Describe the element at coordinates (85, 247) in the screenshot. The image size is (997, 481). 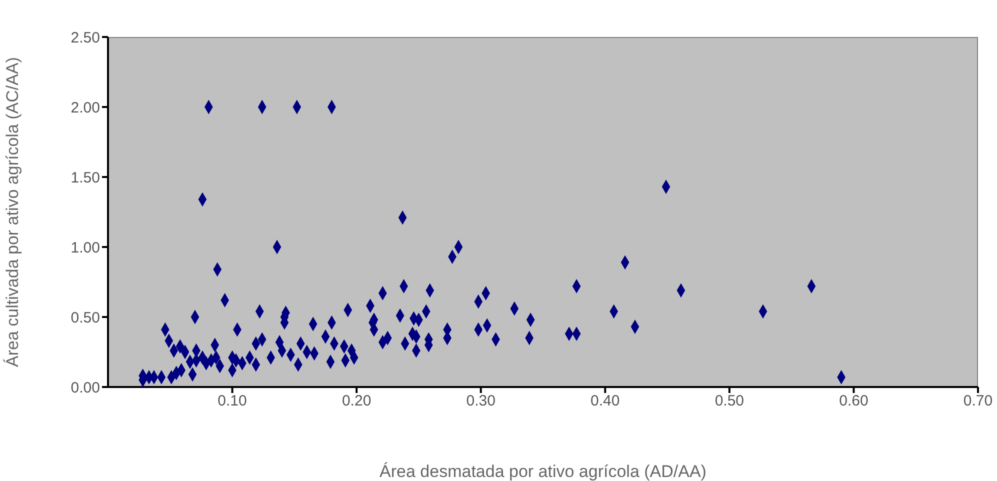
I see `y-tick-label: 1.00` at that location.